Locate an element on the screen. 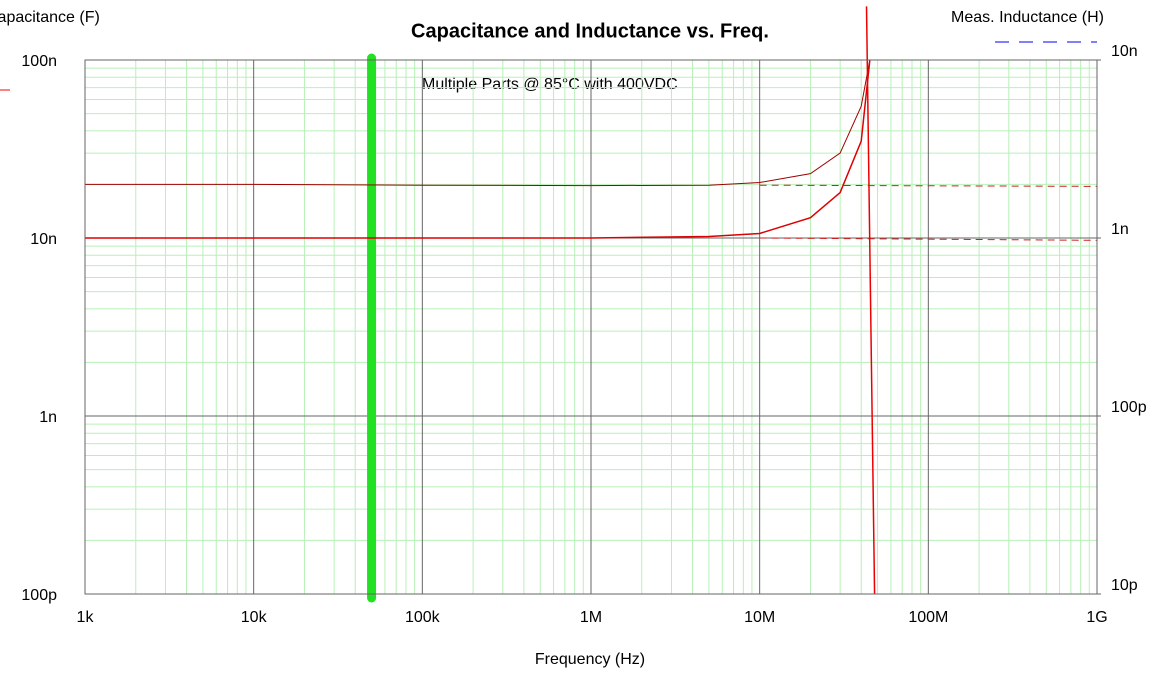 This screenshot has height=675, width=1171. x-tick-label: 10M is located at coordinates (759, 617).